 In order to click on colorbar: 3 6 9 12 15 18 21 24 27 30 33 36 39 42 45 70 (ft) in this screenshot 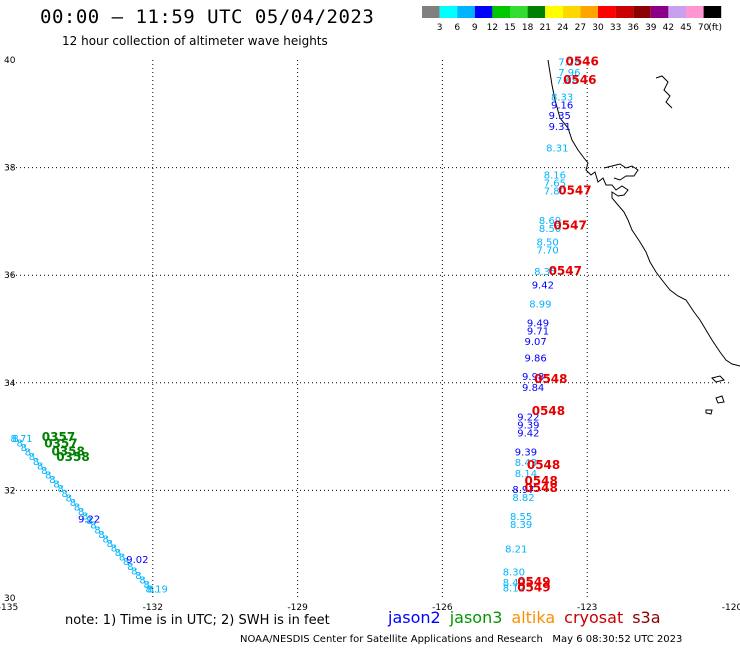, I will do `click(572, 19)`.